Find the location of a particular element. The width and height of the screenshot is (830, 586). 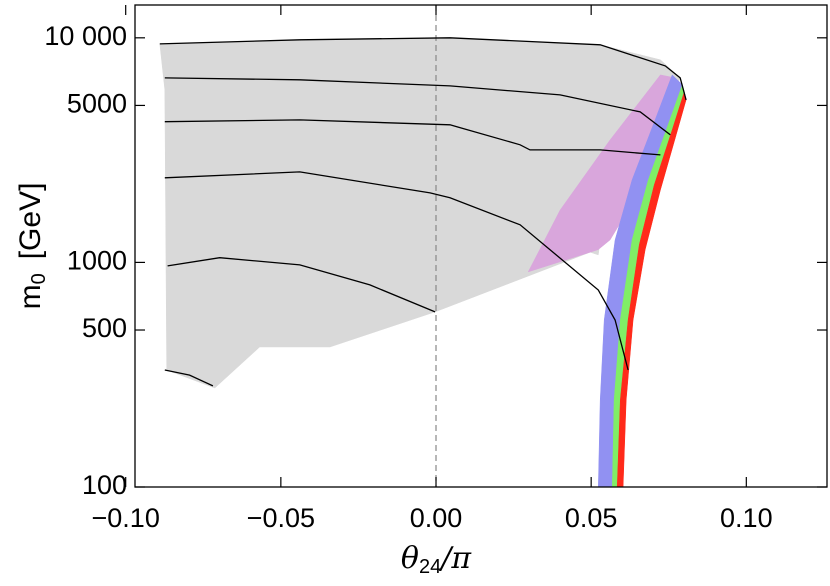

x-label-symbol: θ is located at coordinates (410, 558).